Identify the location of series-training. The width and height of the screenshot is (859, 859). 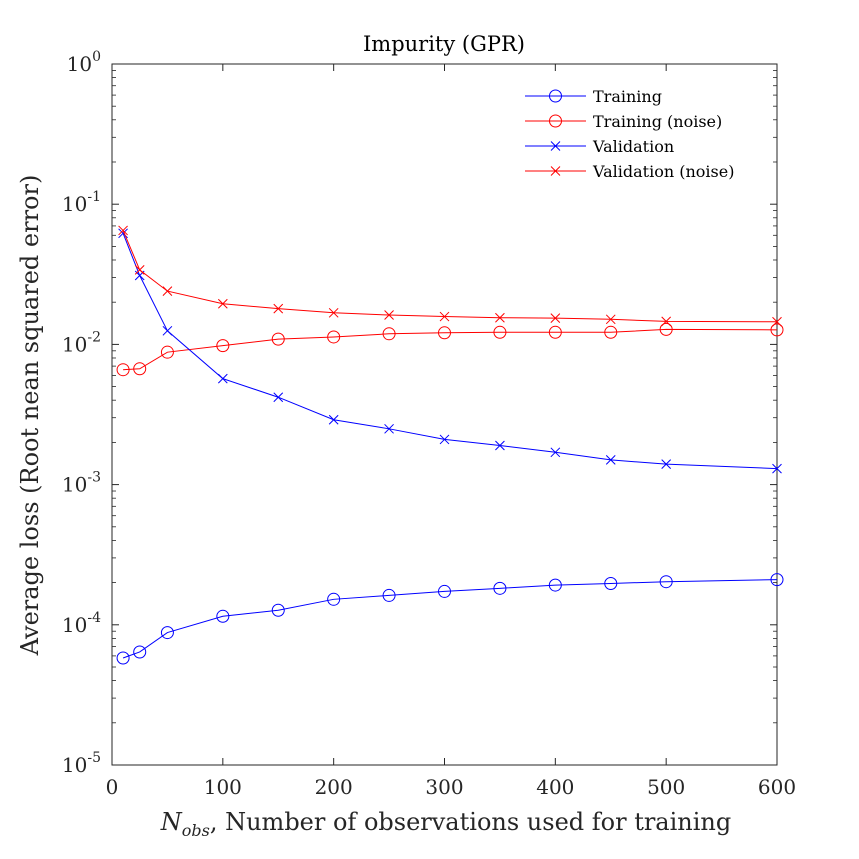
(450, 619).